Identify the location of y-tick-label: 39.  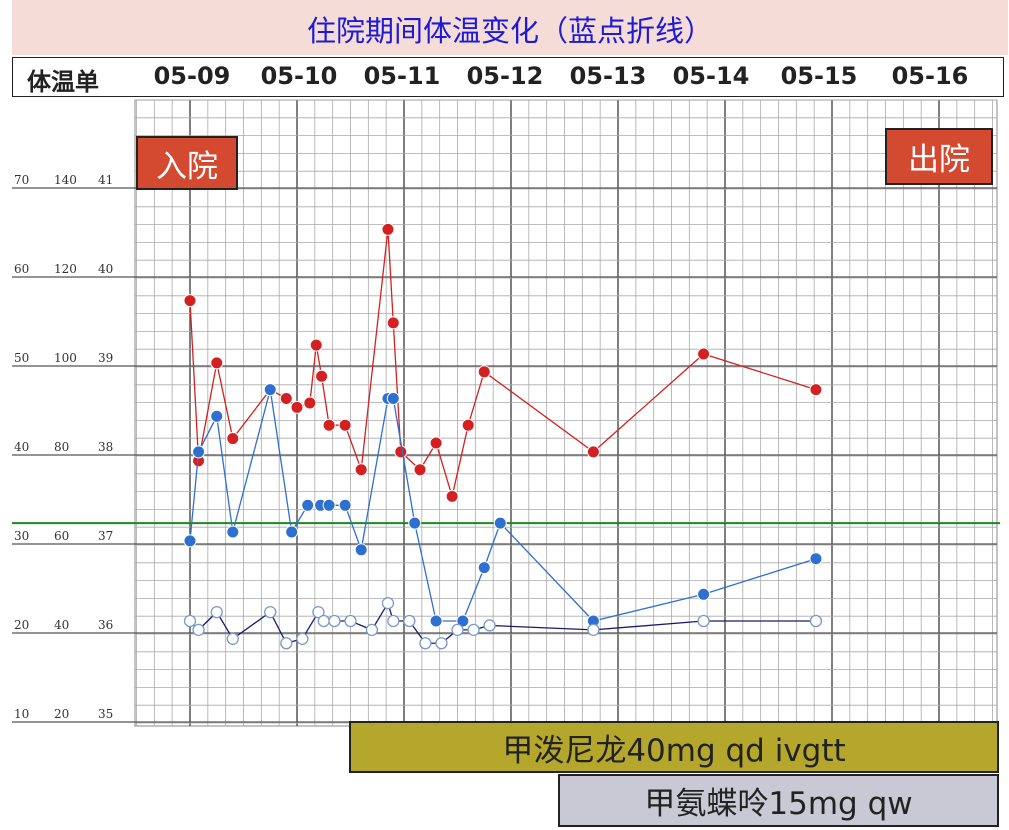
(105, 358).